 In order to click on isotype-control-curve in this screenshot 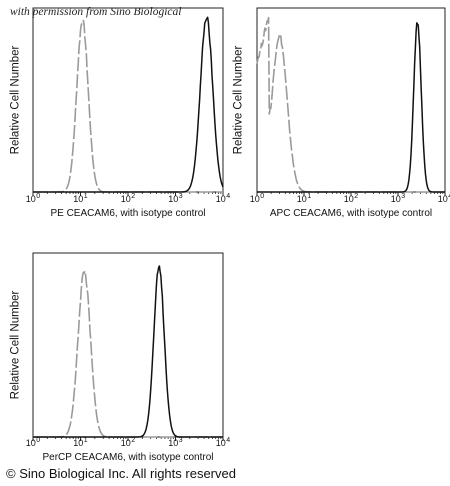, I will do `click(128, 354)`.